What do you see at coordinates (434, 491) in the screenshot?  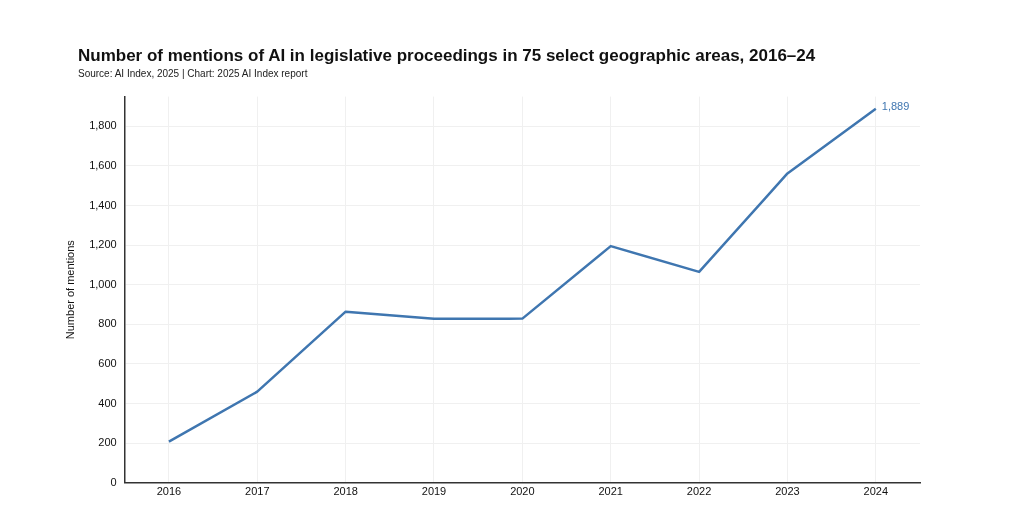 I see `x-tick-label: 2019` at bounding box center [434, 491].